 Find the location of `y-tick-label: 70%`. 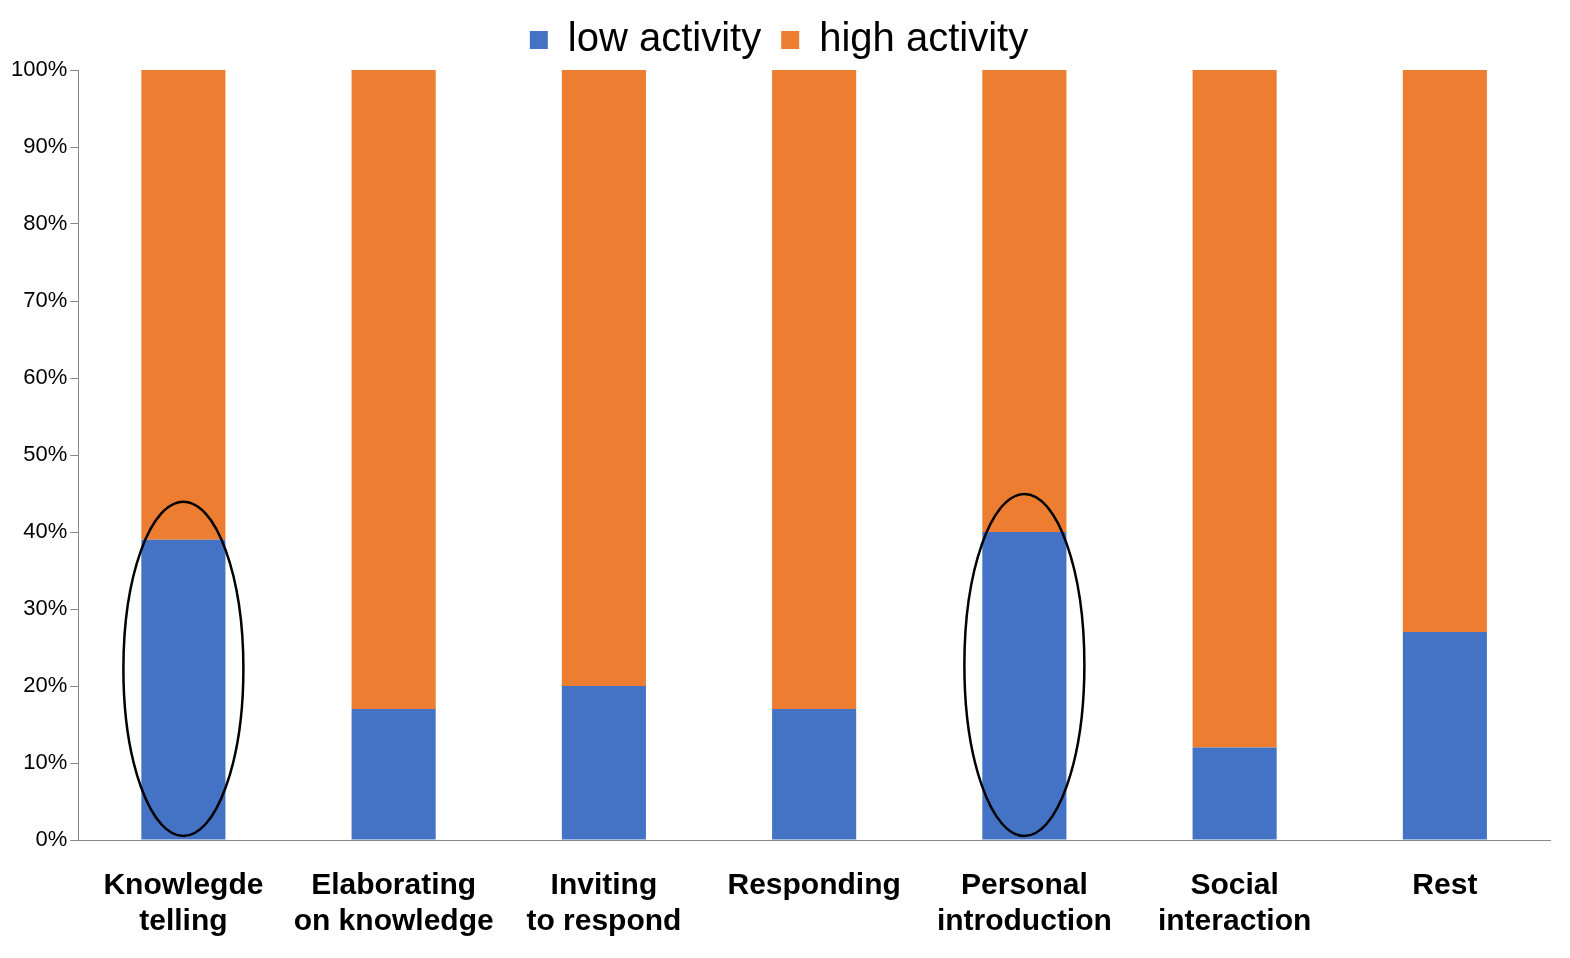

y-tick-label: 70% is located at coordinates (45, 300).